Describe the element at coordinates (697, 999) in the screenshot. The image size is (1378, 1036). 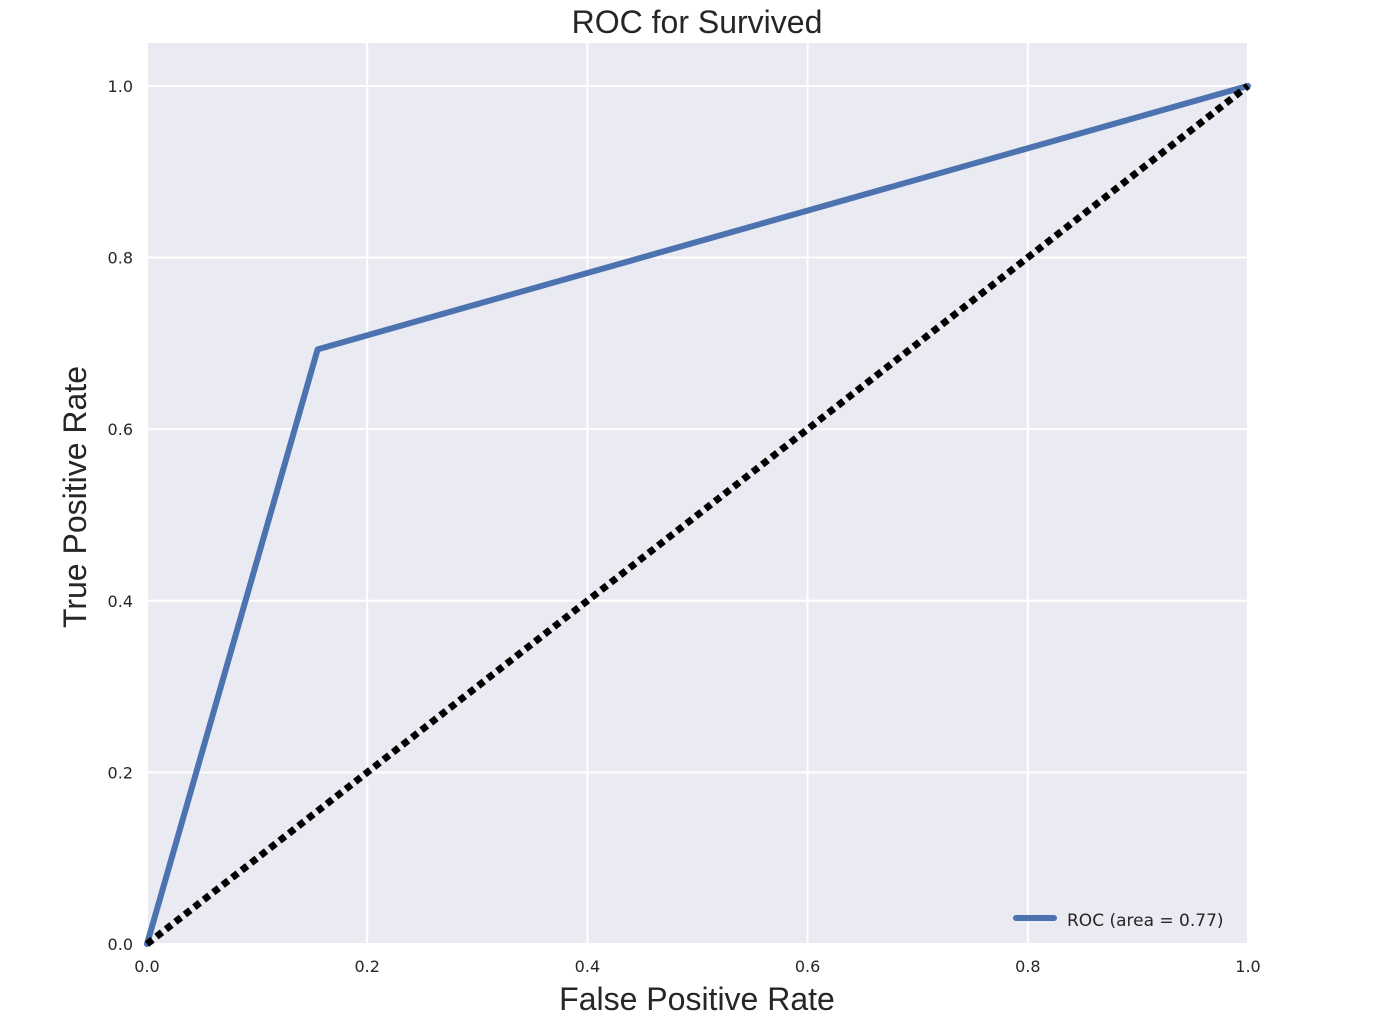
I see `x-axis-label: False Positive Rate` at that location.